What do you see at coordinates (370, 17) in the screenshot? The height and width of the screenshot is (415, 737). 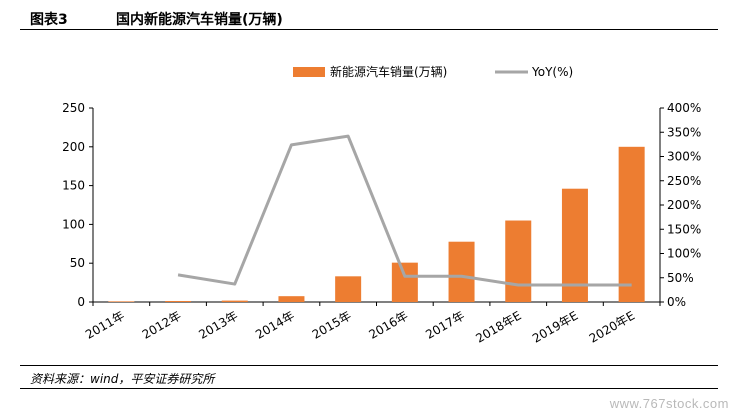 I see `figure-header: 图表3 国内新能源汽车销量(万辆)` at bounding box center [370, 17].